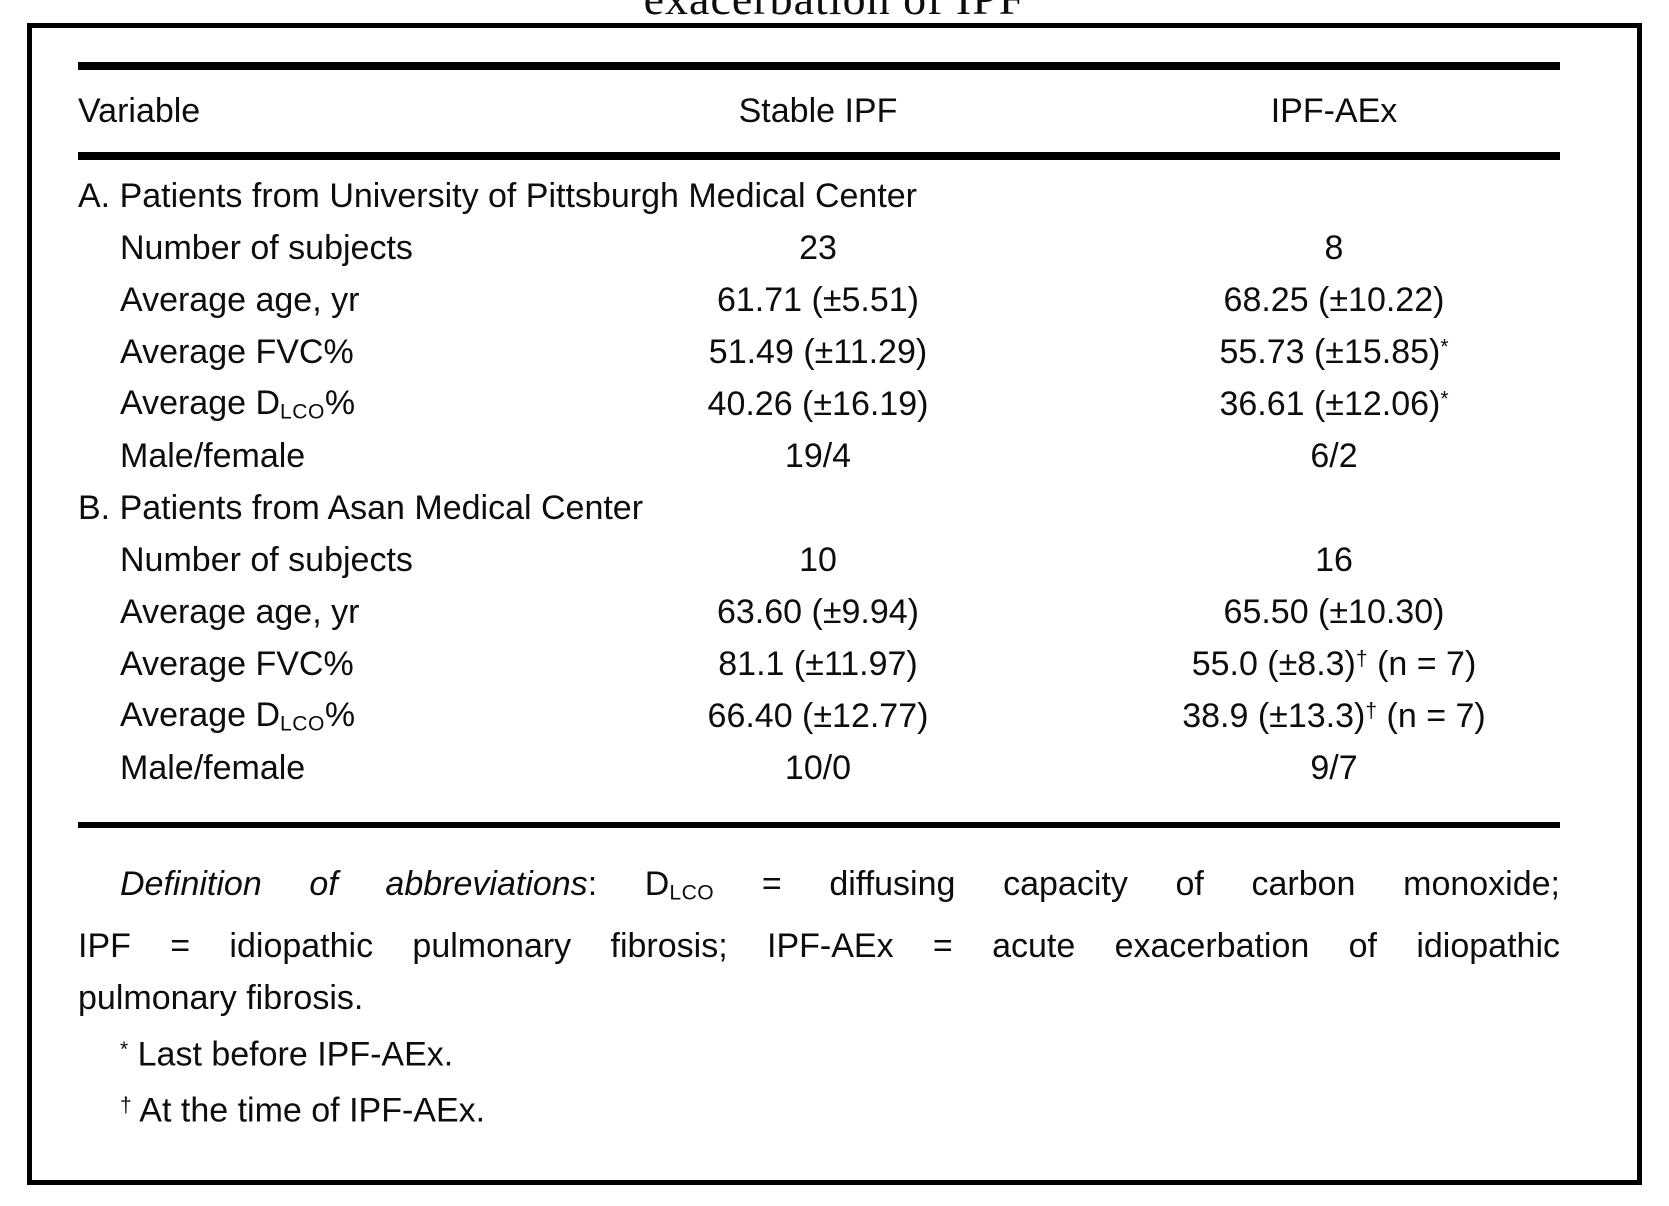 Image resolution: width=1669 pixels, height=1206 pixels. What do you see at coordinates (1334, 767) in the screenshot?
I see `row-aex-value: 9/7` at bounding box center [1334, 767].